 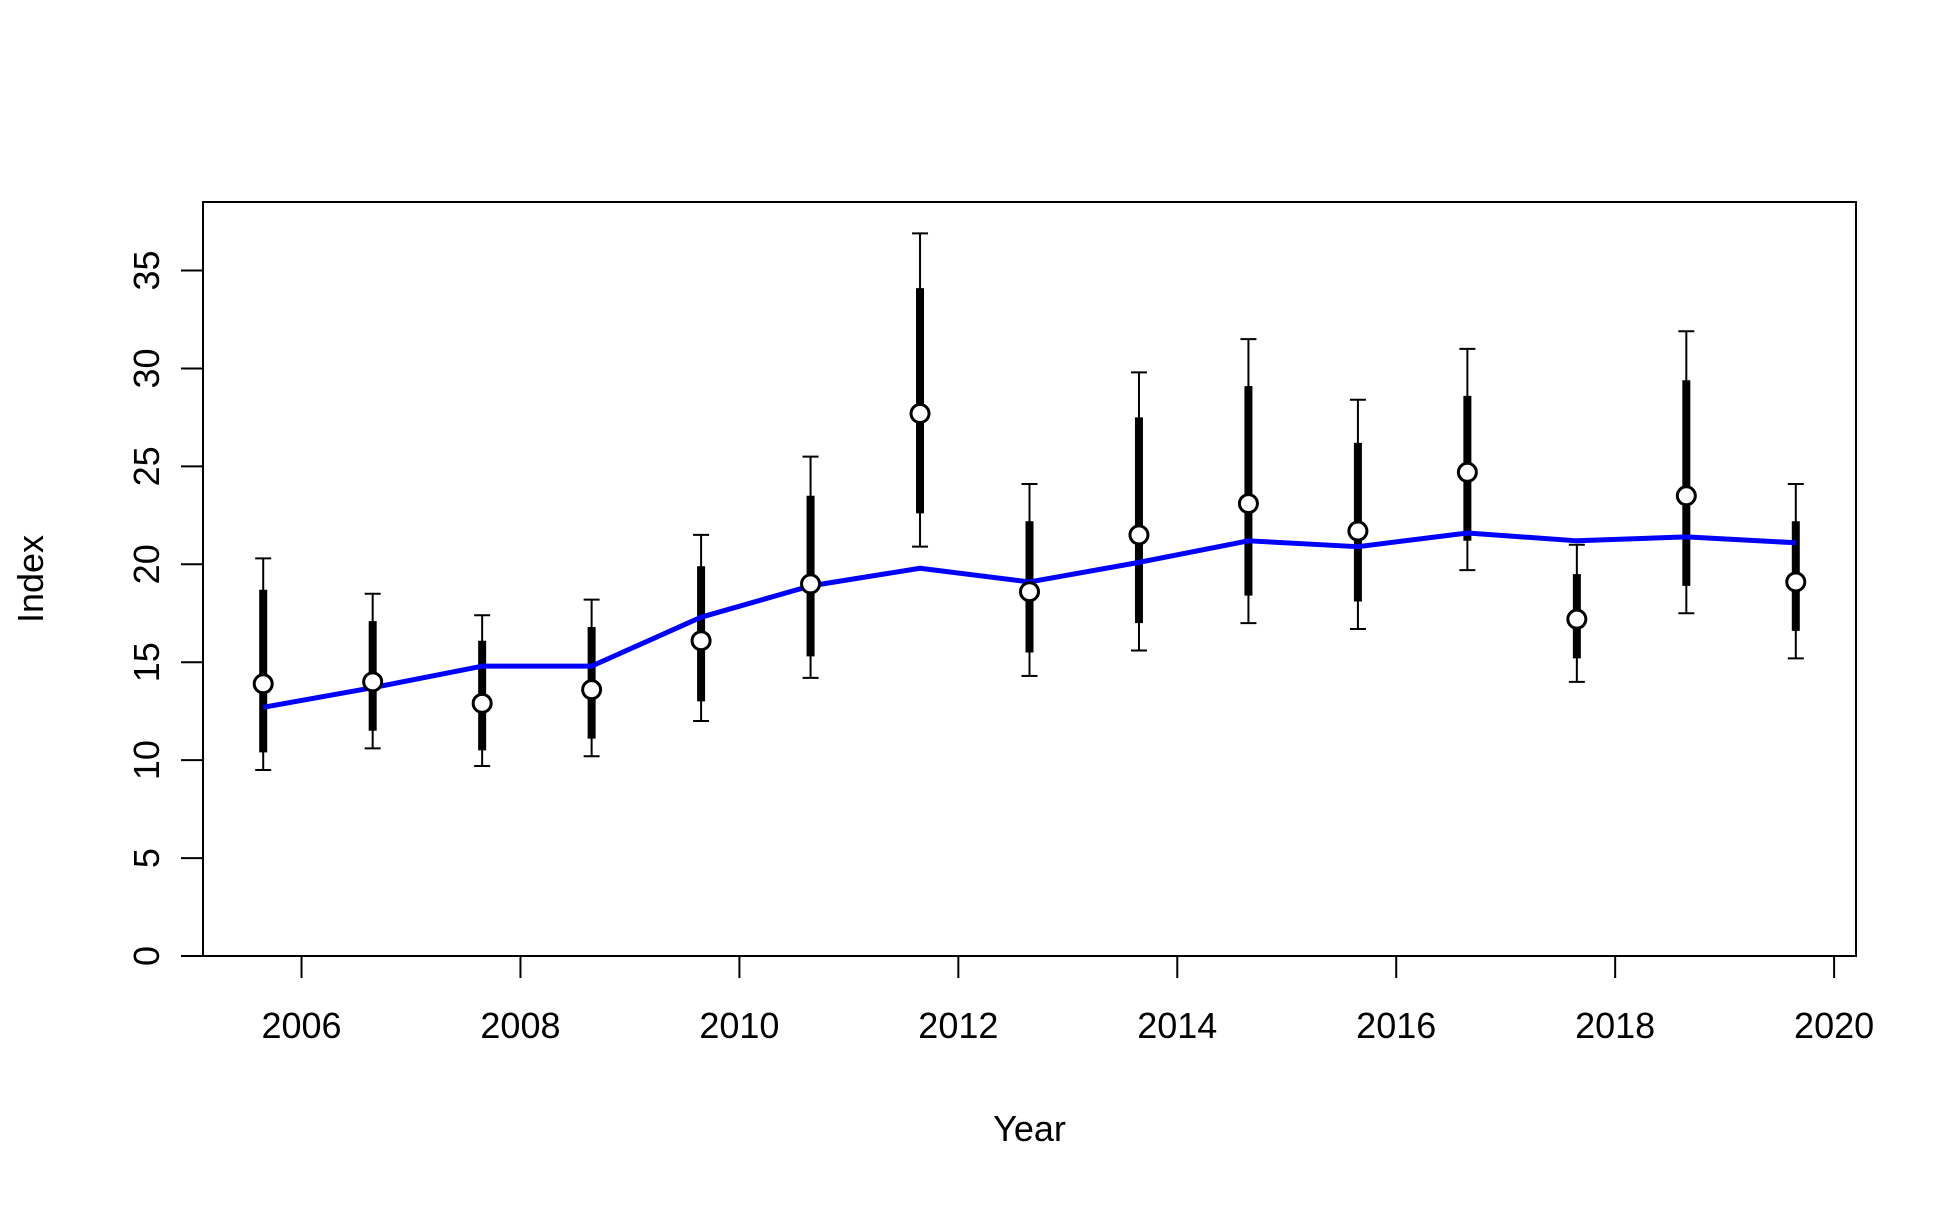 I want to click on x-tick-label: 2008, so click(x=520, y=1025).